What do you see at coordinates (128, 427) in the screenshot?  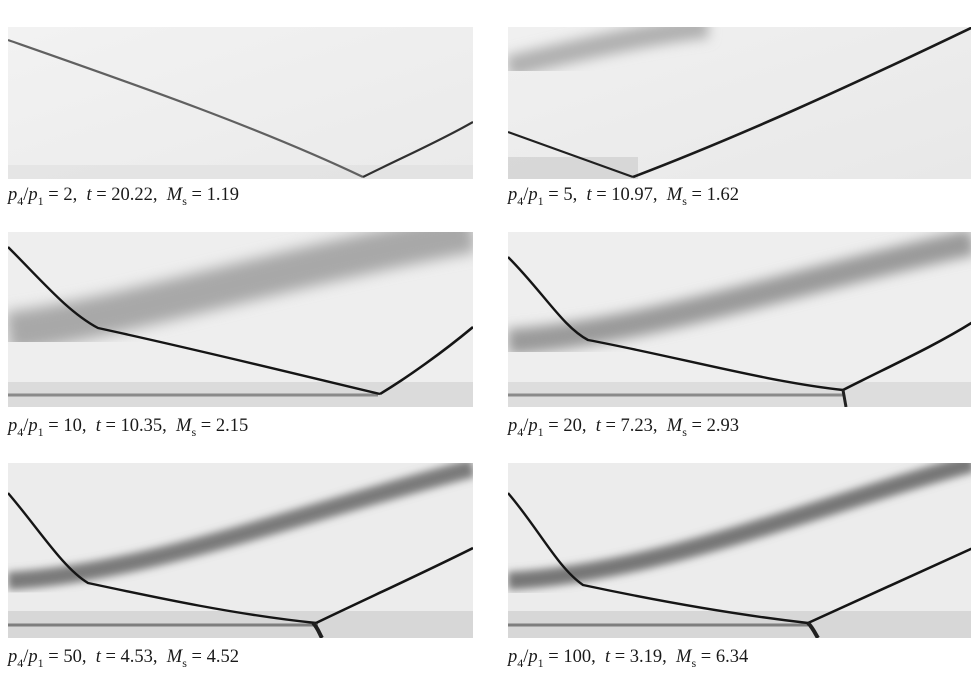 I see `caption-3: p4/p1 = 10, t = 10.35, Ms = 2.15` at bounding box center [128, 427].